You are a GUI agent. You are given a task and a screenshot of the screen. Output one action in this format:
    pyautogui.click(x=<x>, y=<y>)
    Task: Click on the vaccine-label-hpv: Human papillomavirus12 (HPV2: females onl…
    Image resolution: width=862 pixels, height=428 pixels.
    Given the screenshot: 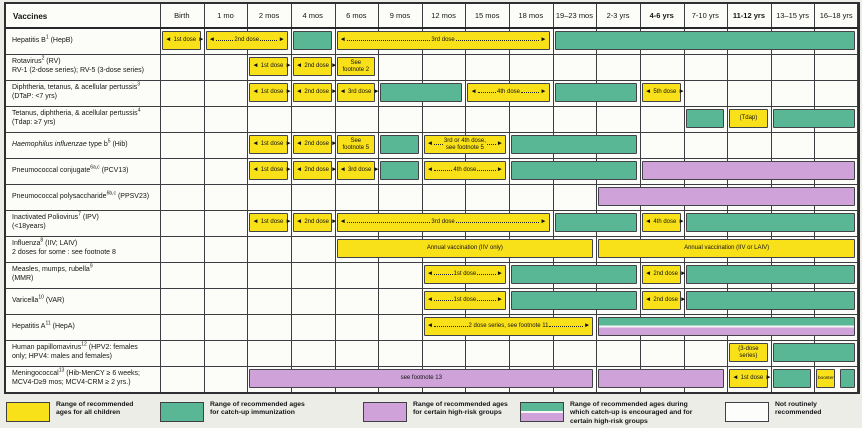 What is the action you would take?
    pyautogui.click(x=75, y=351)
    